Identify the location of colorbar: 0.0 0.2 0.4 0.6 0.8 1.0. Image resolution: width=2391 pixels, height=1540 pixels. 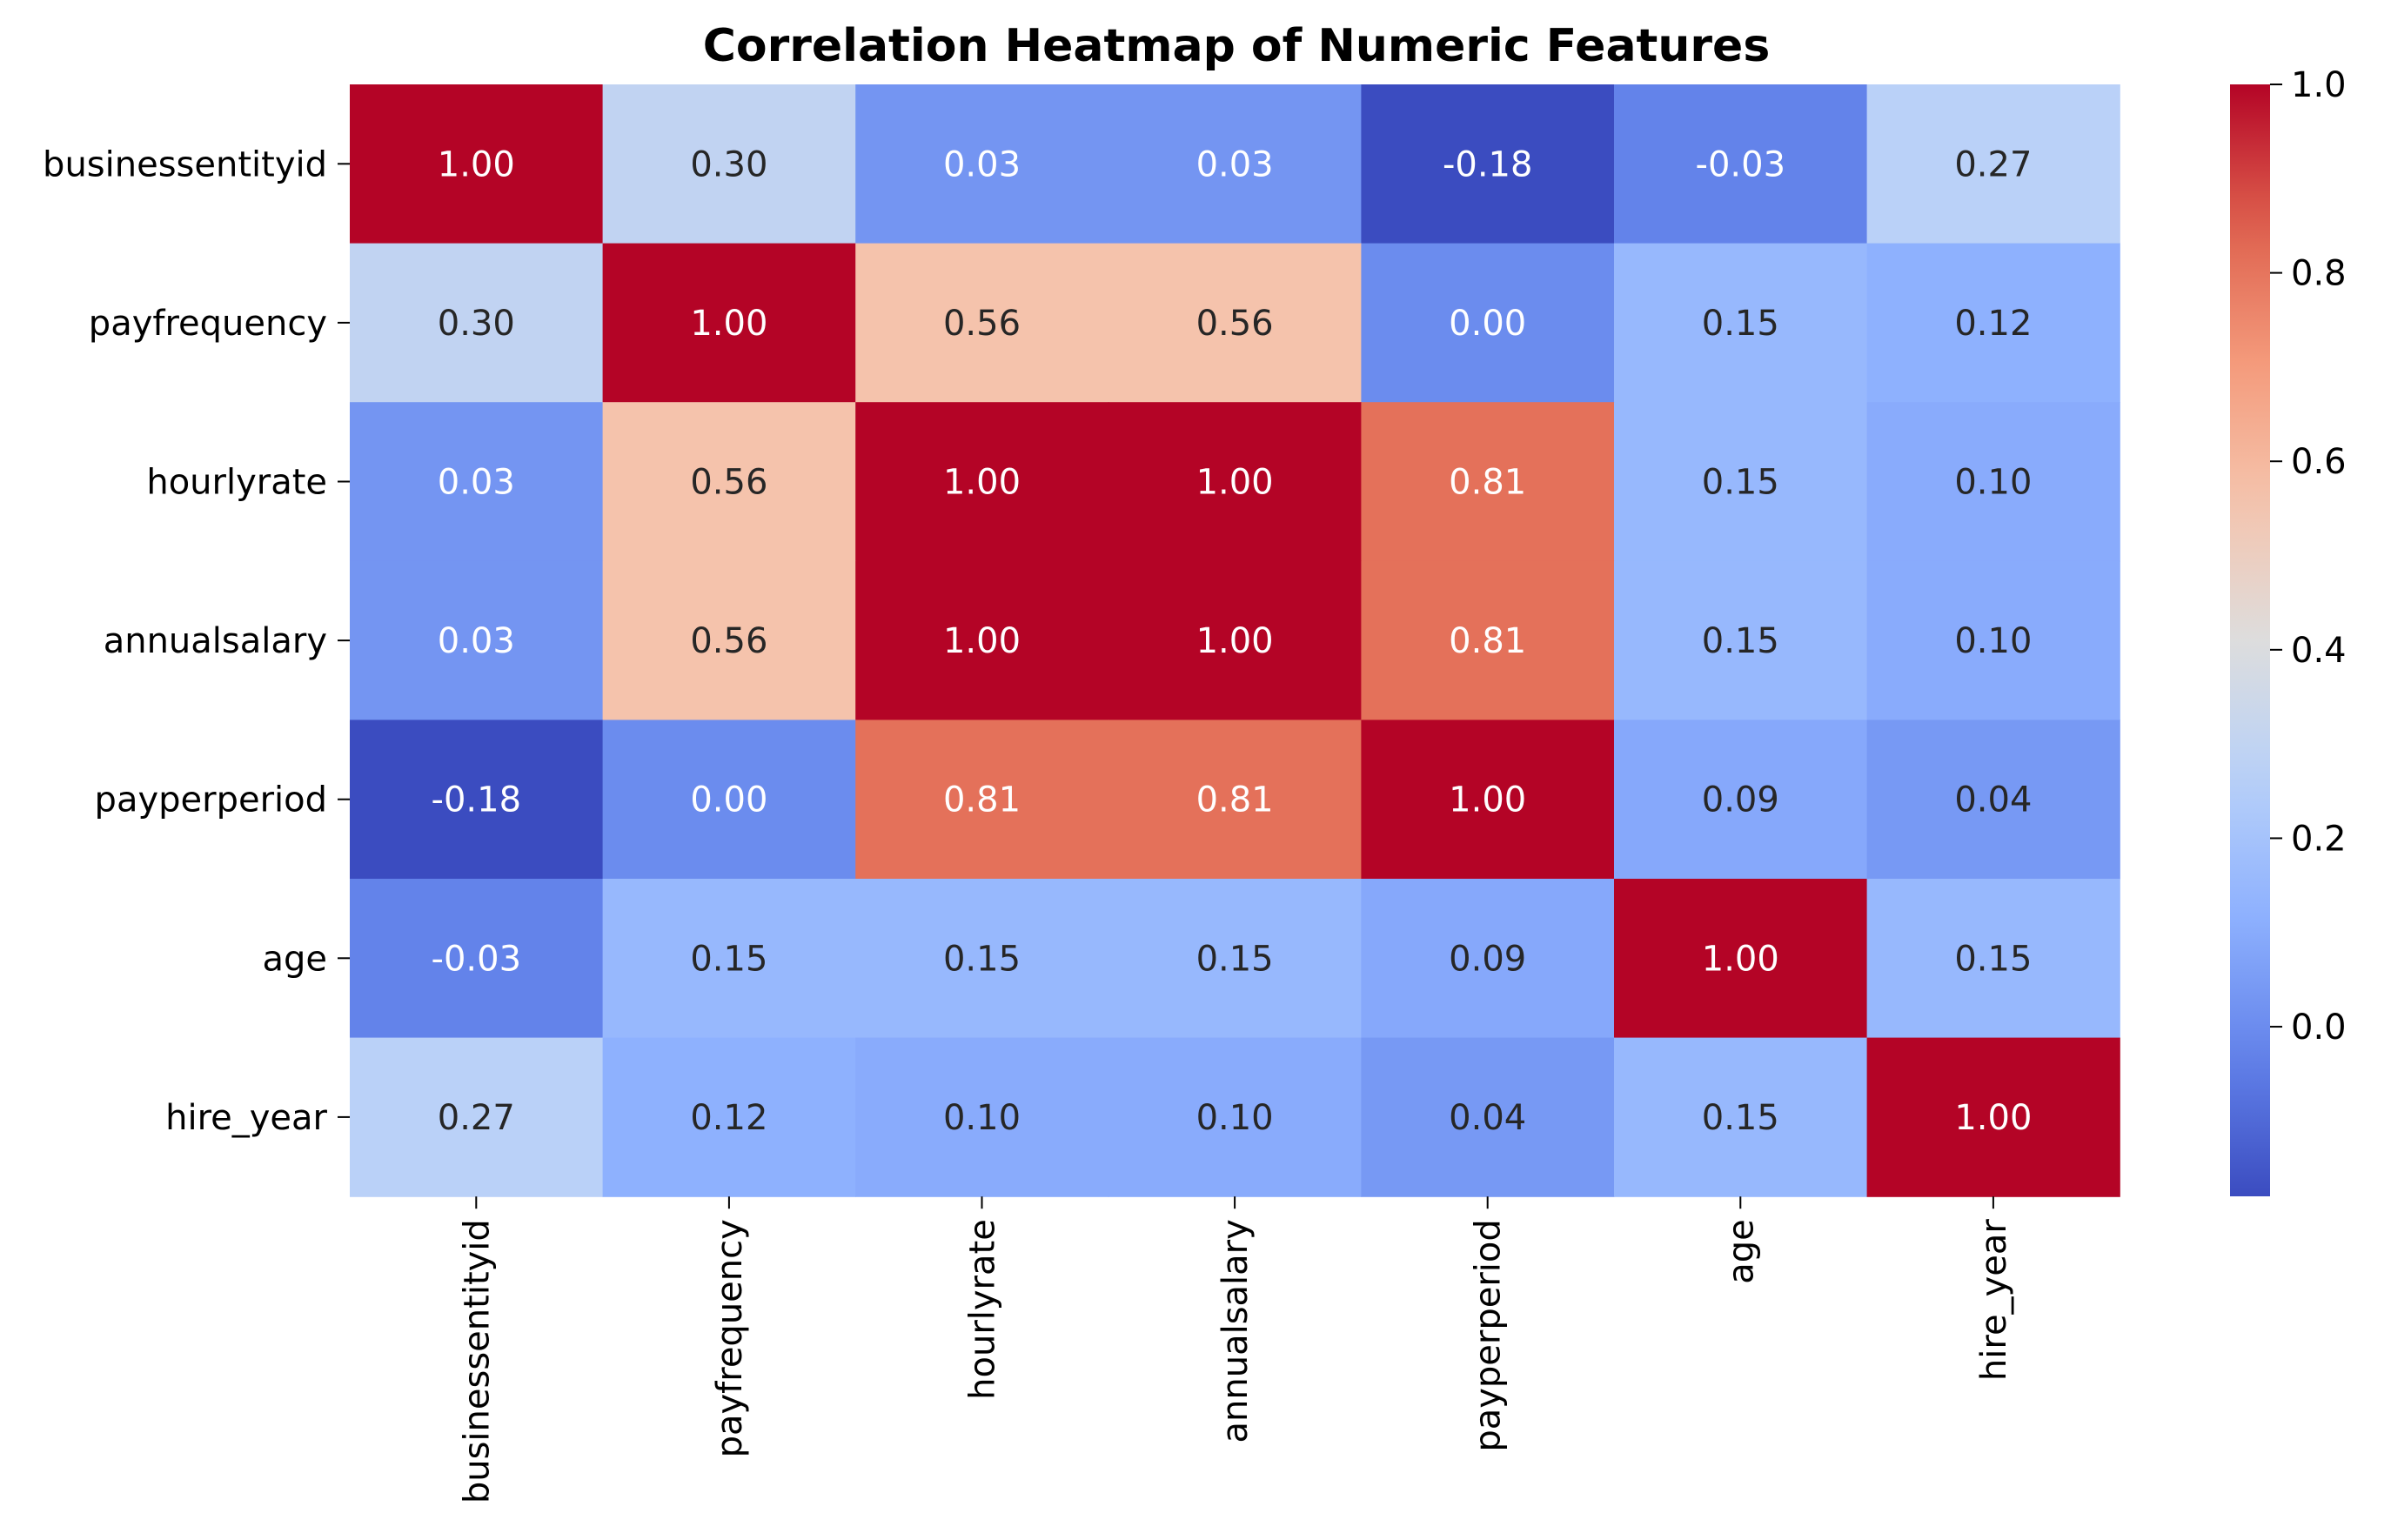
(2288, 630).